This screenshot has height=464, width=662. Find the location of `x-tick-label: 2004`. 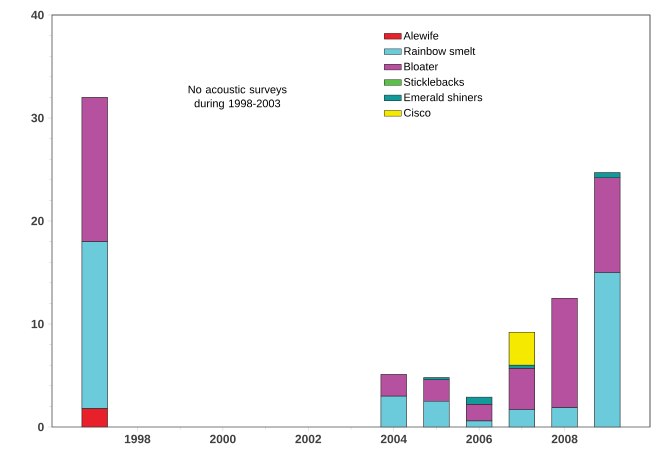

x-tick-label: 2004 is located at coordinates (393, 439).